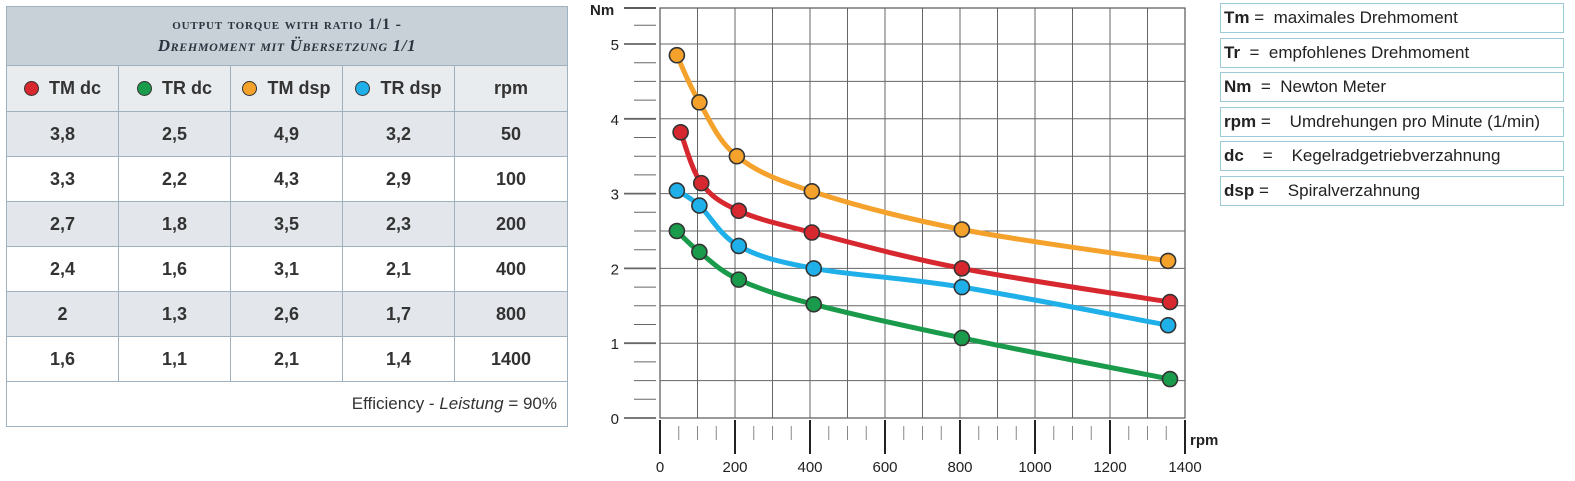  I want to click on table-cell: 2,3, so click(399, 224).